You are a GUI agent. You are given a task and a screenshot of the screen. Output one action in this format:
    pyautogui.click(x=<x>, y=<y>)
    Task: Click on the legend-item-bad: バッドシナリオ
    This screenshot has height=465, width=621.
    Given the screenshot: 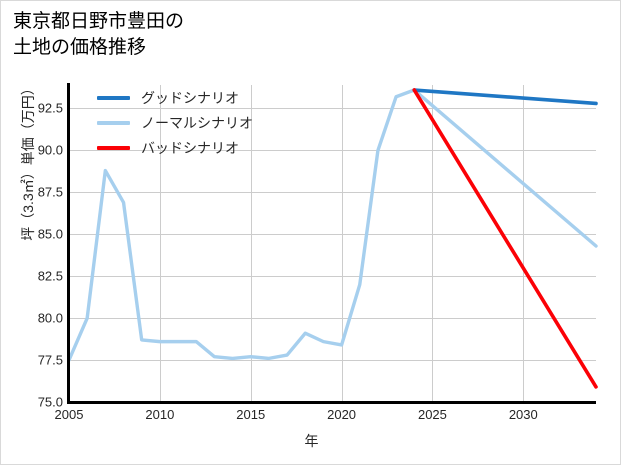 What is the action you would take?
    pyautogui.click(x=175, y=148)
    